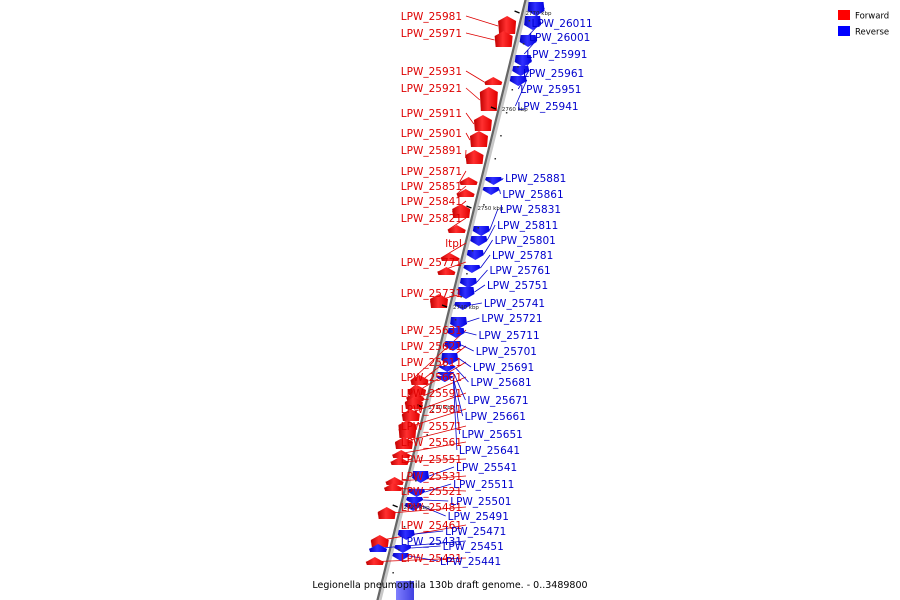 The image size is (900, 600). I want to click on label-lpw-25551: LPW_25551, so click(431, 460).